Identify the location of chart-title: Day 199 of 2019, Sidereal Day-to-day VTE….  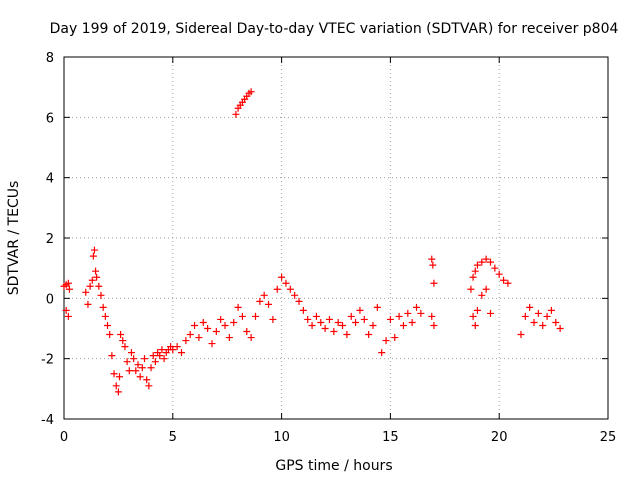
(334, 29).